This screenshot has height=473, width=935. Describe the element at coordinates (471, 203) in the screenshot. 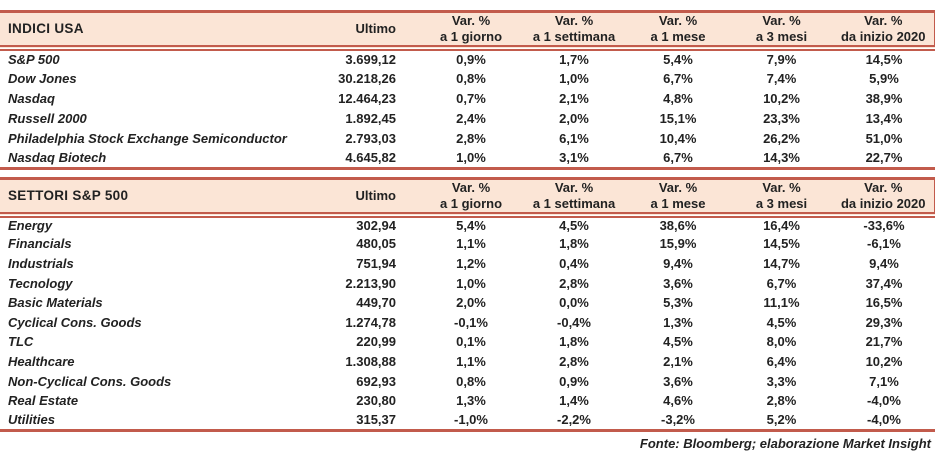

I see `period-label: a 1 giorno` at that location.